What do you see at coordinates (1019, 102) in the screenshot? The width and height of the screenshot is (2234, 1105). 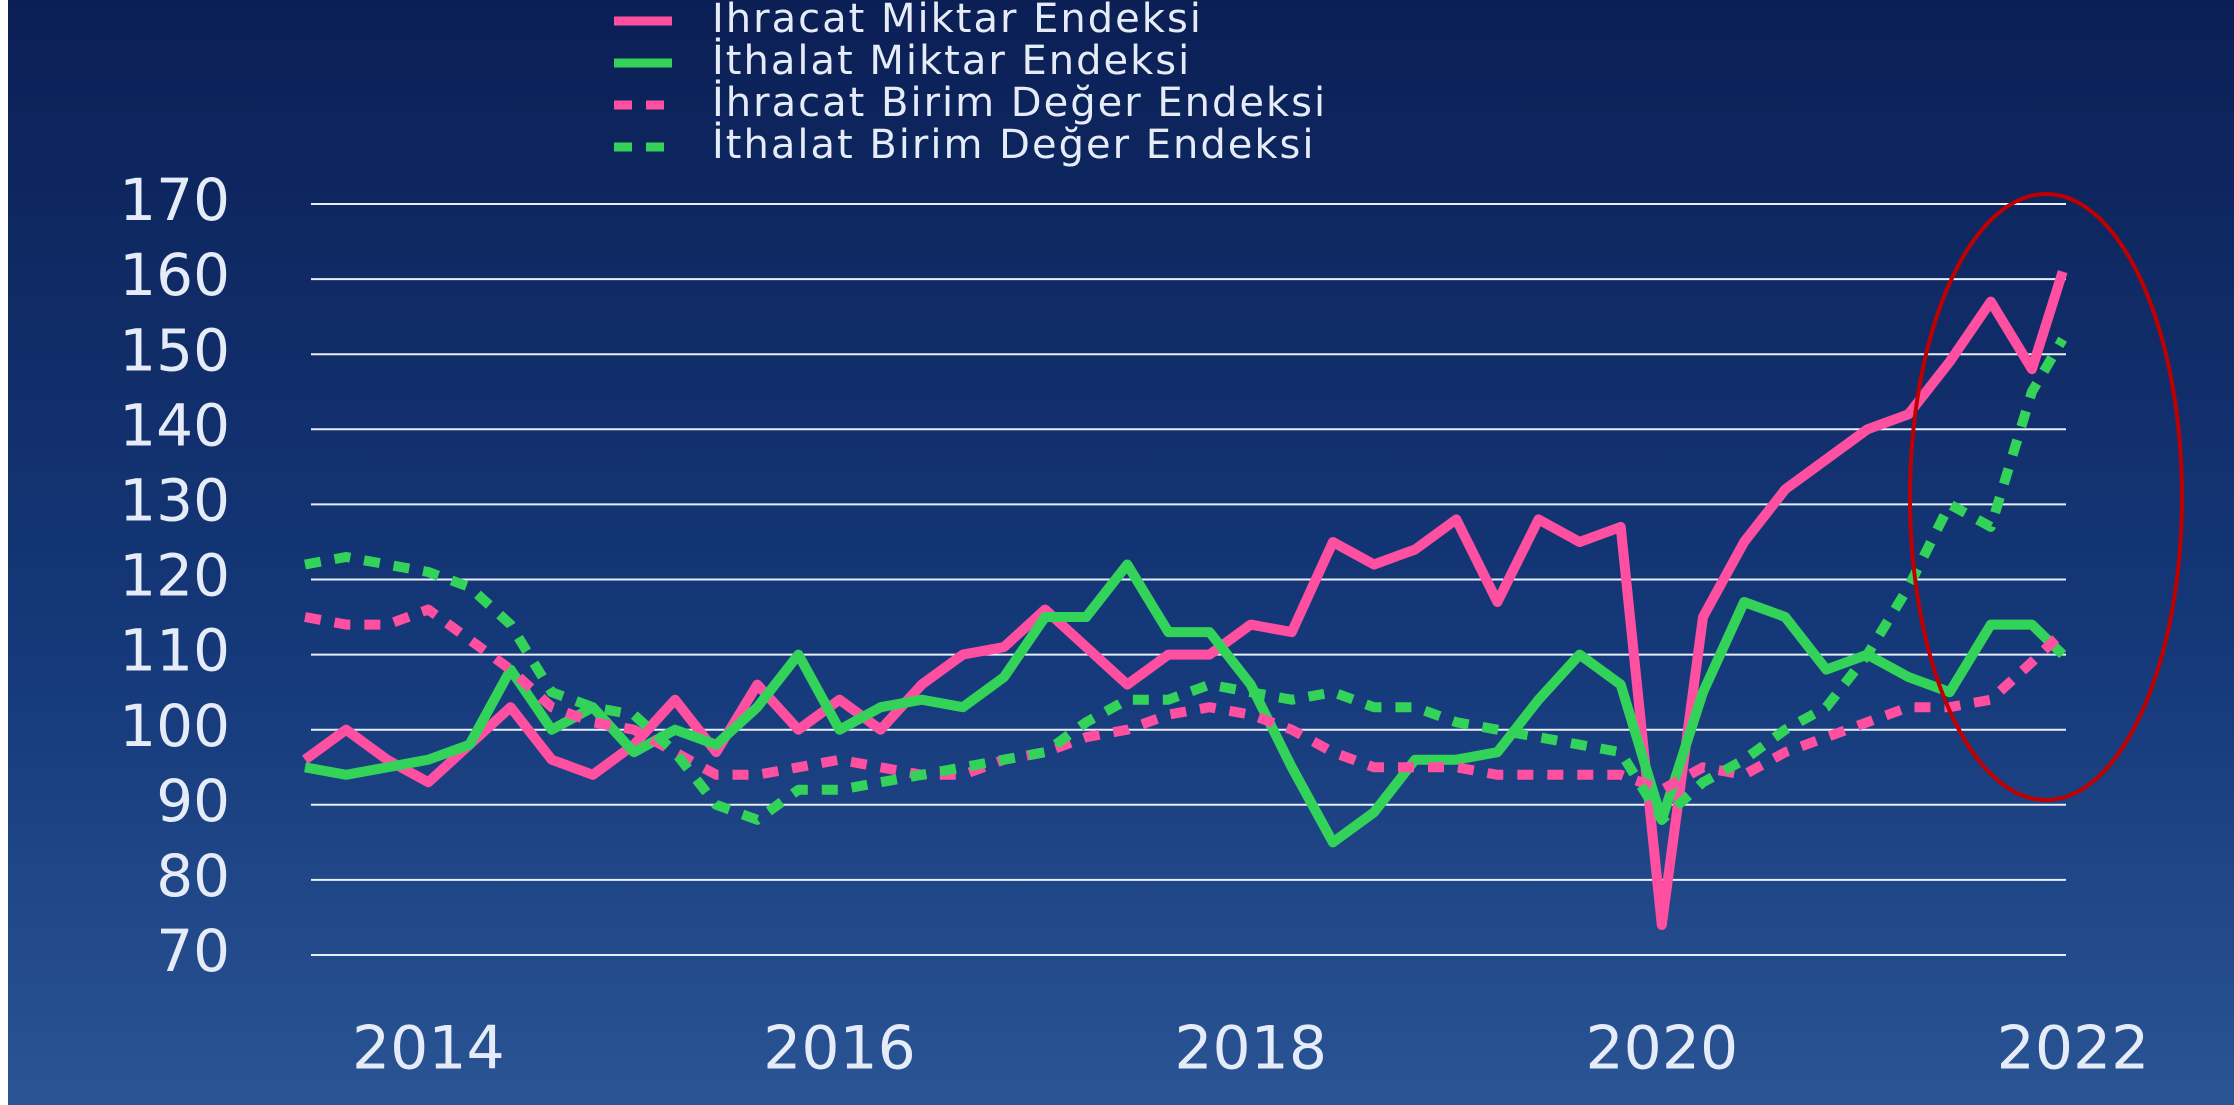 I see `legend-label: İhracat Birim Değer Endeksi` at bounding box center [1019, 102].